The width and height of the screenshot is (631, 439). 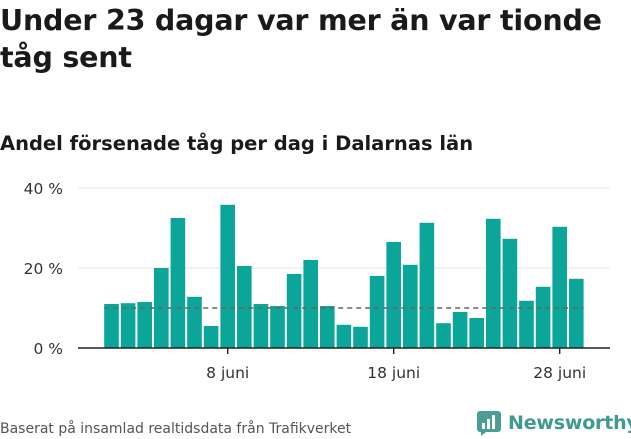 What do you see at coordinates (559, 373) in the screenshot?
I see `x-tick-label: 28 juni` at bounding box center [559, 373].